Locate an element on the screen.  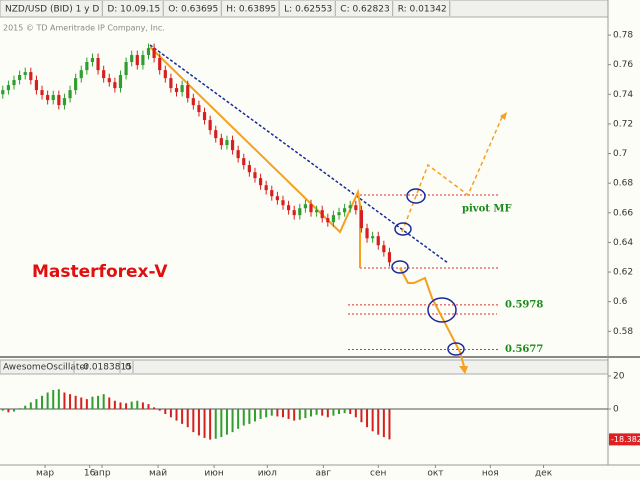
x-tick-label: июн is located at coordinates (213, 474).